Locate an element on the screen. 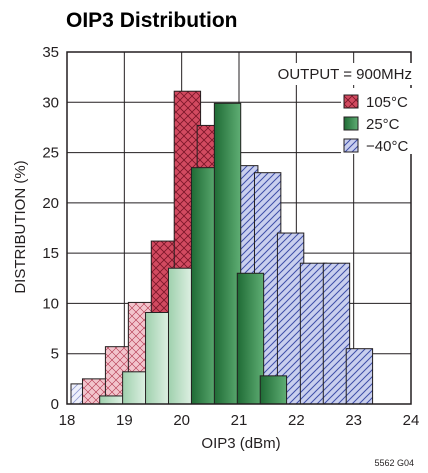 The image size is (428, 473). y-tick-label: 20 is located at coordinates (50, 203).